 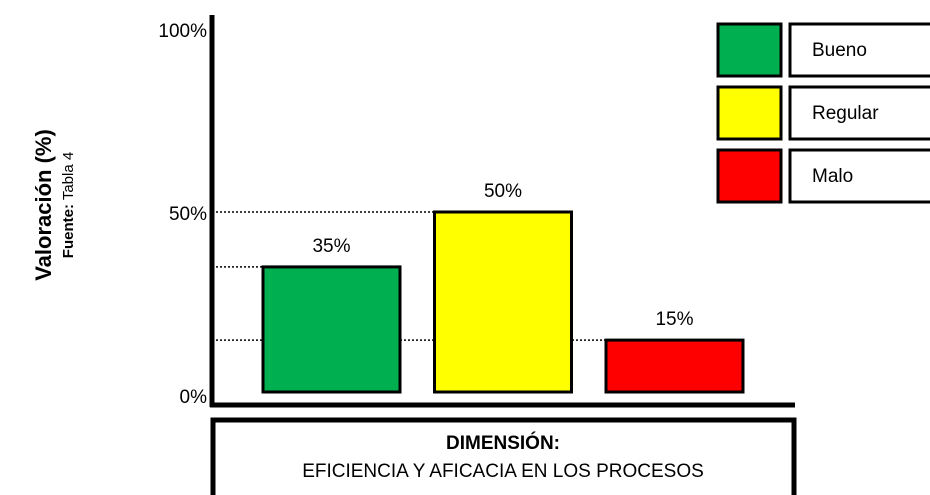 What do you see at coordinates (194, 397) in the screenshot?
I see `y-tick-label: 0%` at bounding box center [194, 397].